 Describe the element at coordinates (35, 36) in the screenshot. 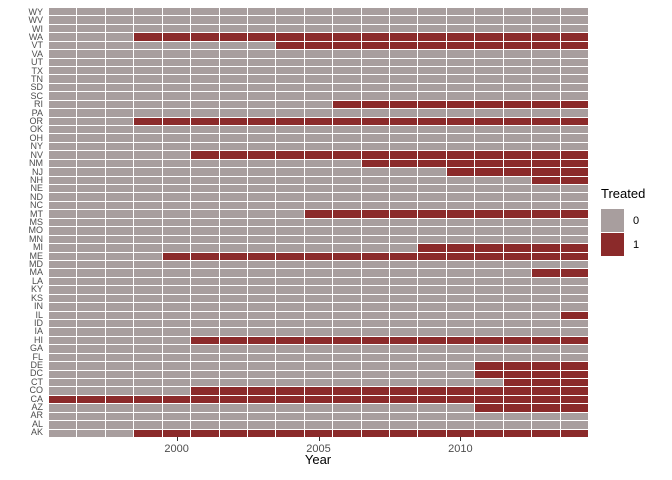

I see `y-axis-label-wa: WA` at that location.